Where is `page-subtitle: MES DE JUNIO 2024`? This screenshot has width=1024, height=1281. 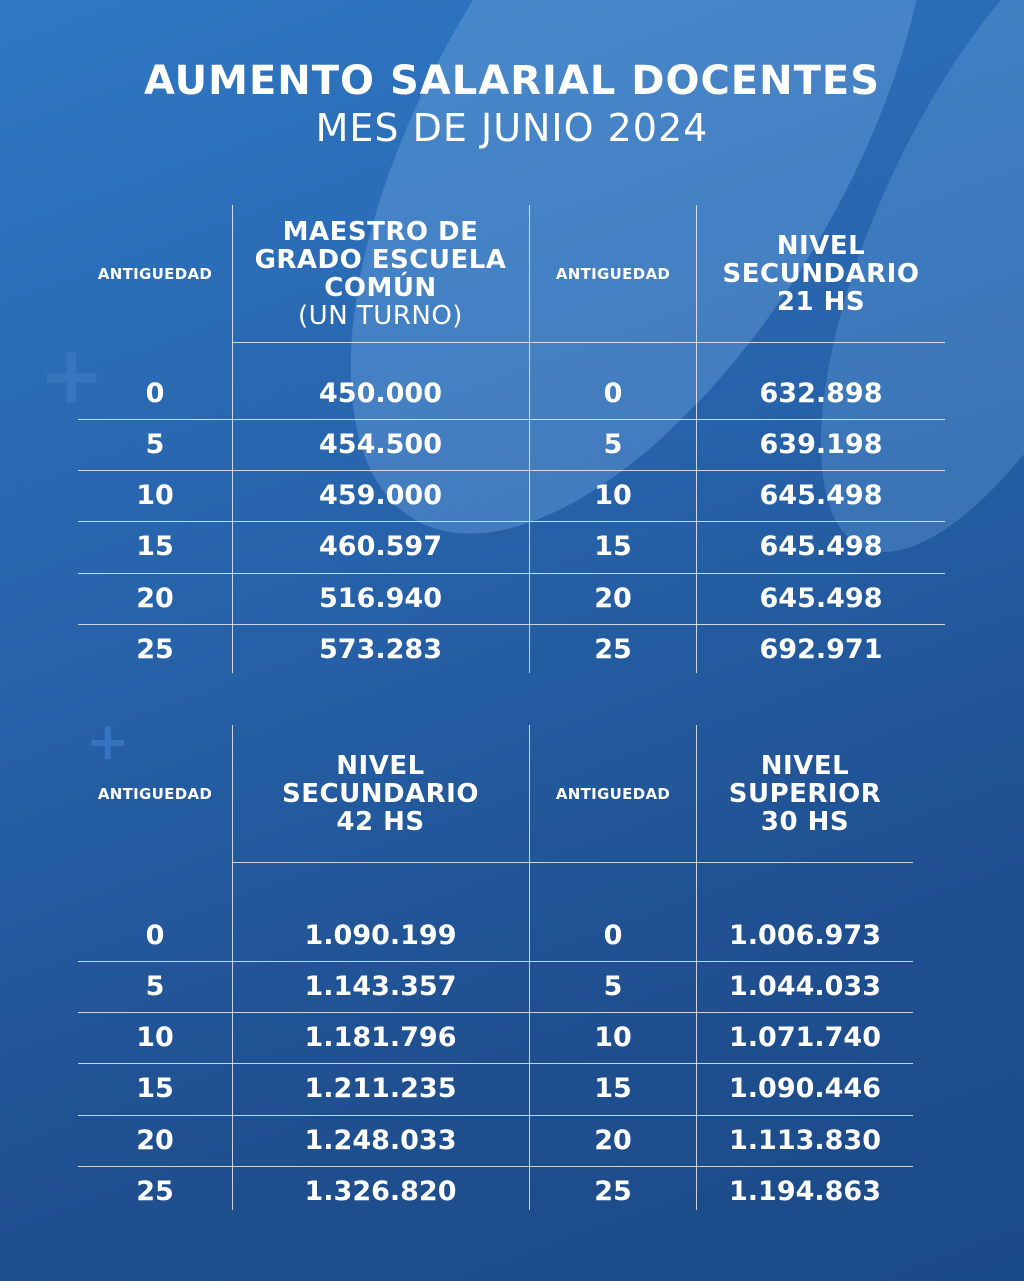
page-subtitle: MES DE JUNIO 2024 is located at coordinates (512, 128).